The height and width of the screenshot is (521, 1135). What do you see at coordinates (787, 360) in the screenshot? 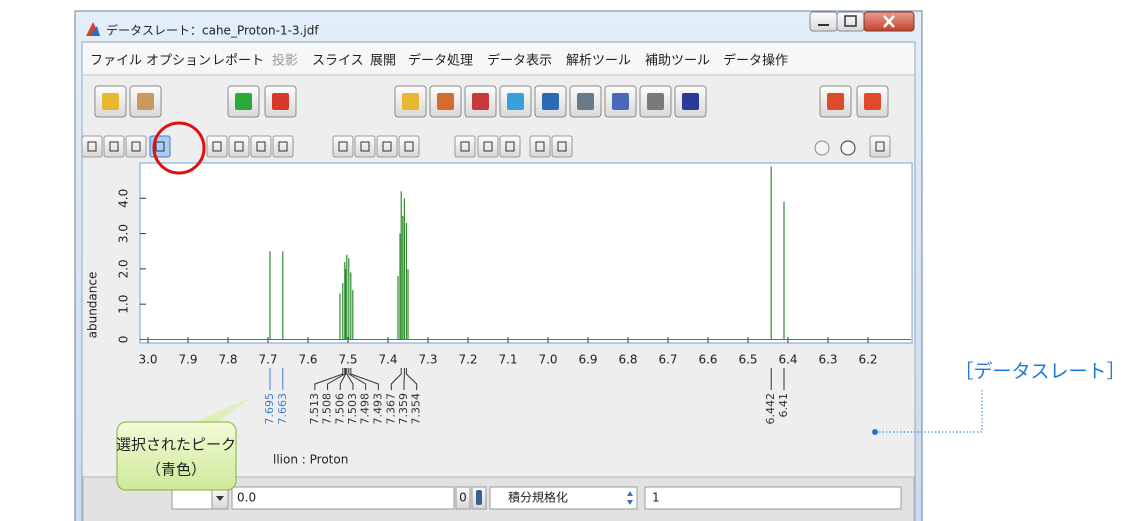
I see `x-tick-label: 6.4` at bounding box center [787, 360].